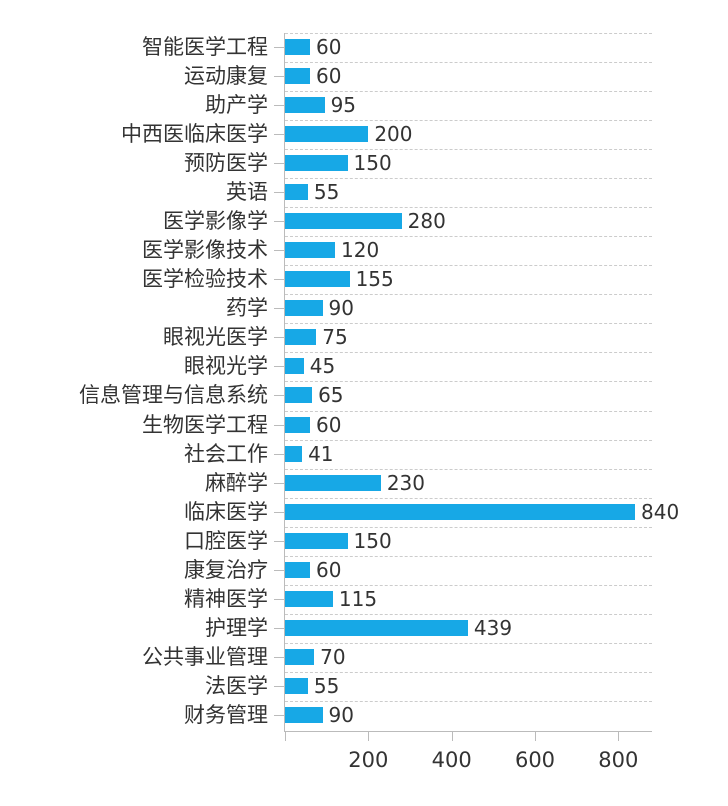 This screenshot has height=806, width=728. What do you see at coordinates (451, 760) in the screenshot?
I see `x-tick-label: 400` at bounding box center [451, 760].